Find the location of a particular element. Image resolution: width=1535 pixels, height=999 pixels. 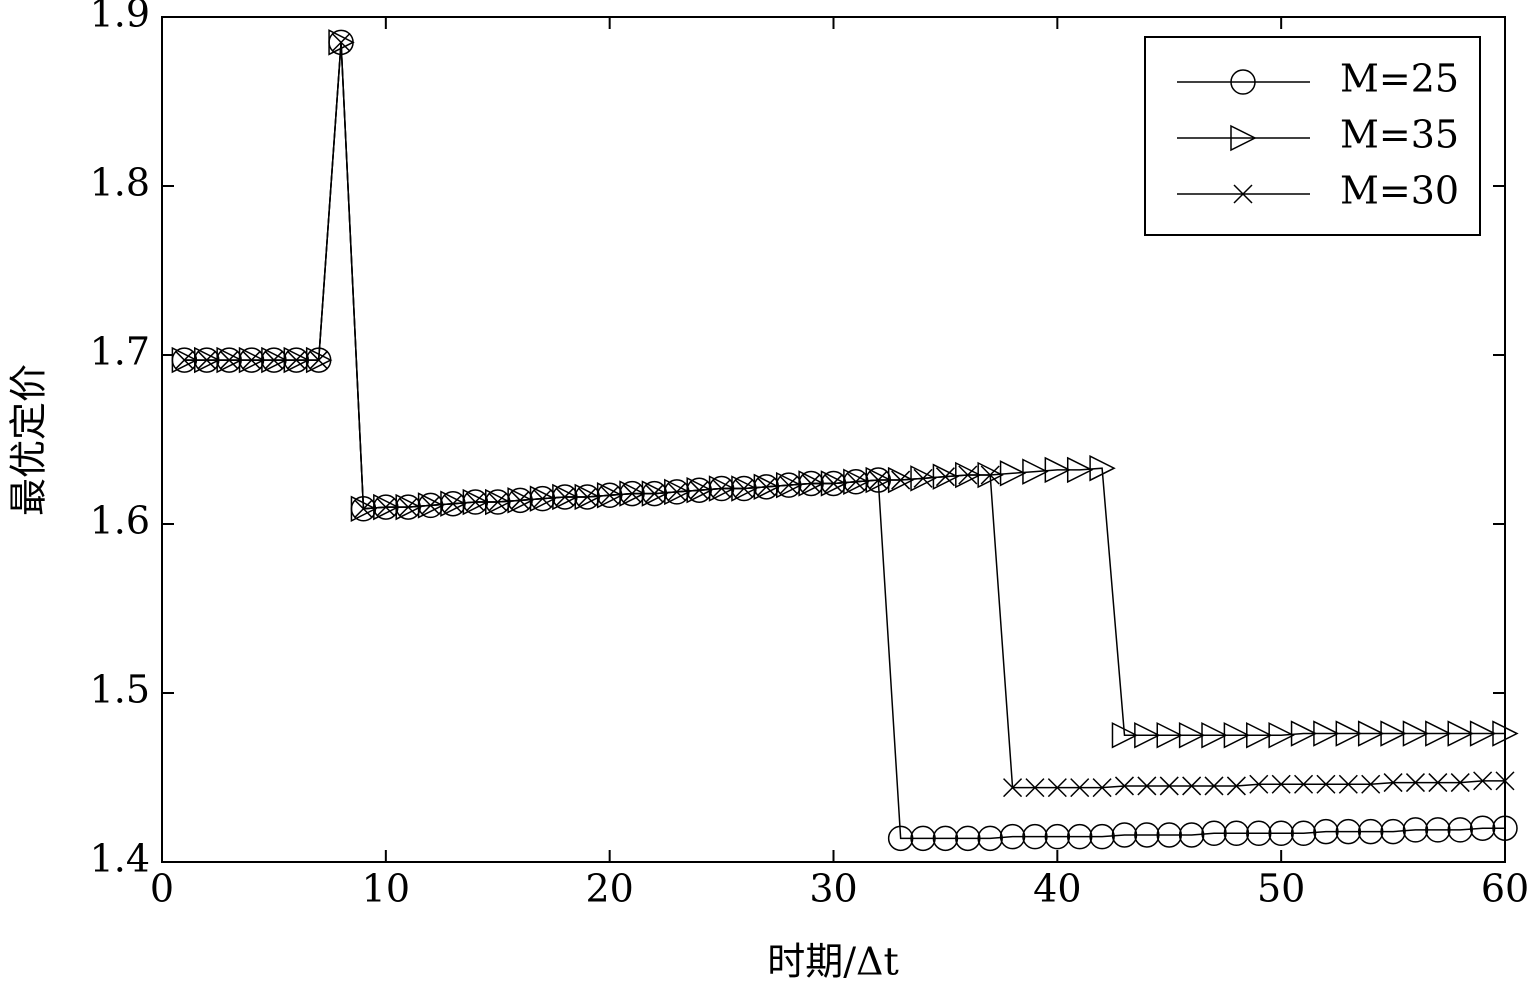

legend-label: M=25 is located at coordinates (1399, 79).